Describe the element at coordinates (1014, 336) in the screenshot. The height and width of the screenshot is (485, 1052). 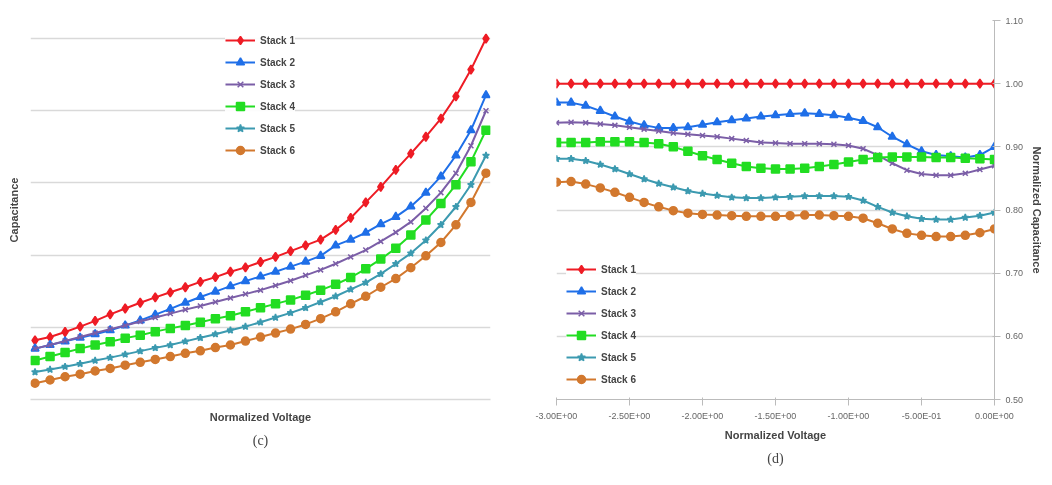
I see `y2-tick-label: 0.60` at that location.